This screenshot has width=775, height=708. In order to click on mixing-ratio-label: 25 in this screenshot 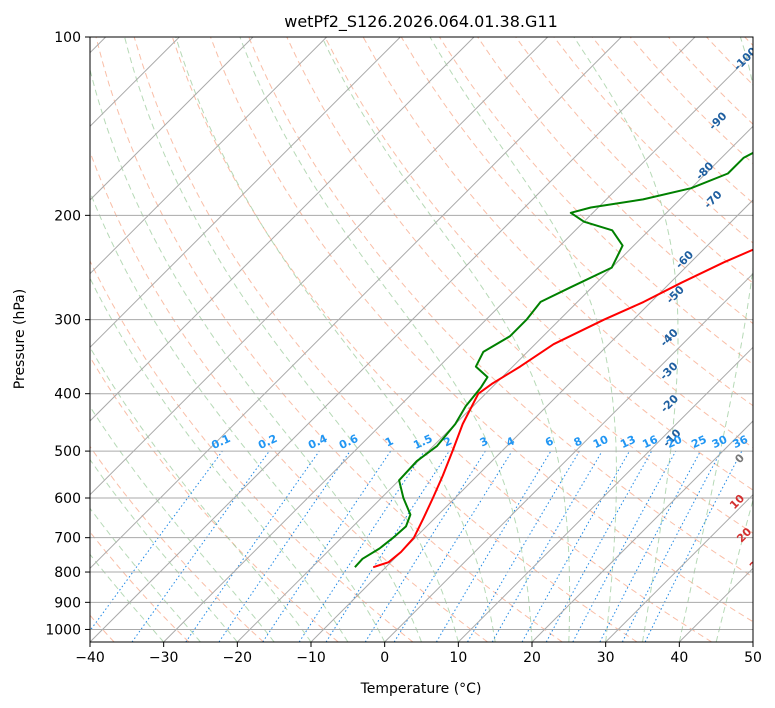, I will do `click(698, 442)`.